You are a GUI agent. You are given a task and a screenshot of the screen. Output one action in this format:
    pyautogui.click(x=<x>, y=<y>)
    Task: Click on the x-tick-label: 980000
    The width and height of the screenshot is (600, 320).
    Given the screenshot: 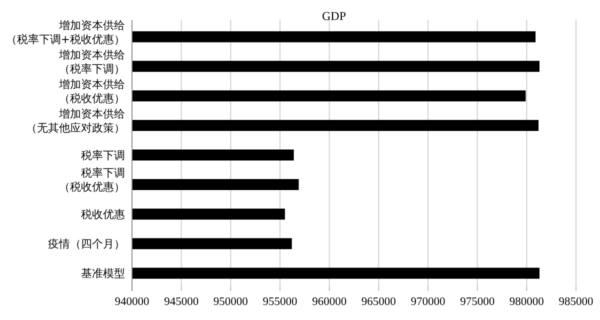 What is the action you would take?
    pyautogui.click(x=526, y=302)
    